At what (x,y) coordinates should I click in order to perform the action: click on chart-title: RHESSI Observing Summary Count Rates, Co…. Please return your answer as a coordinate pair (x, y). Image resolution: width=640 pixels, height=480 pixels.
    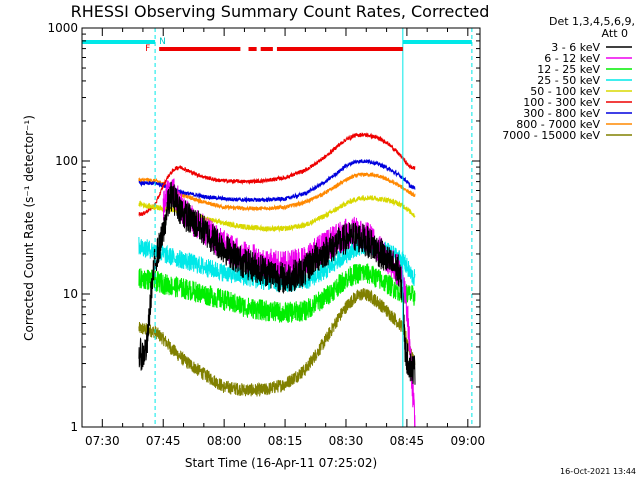
    Looking at the image, I should click on (280, 11).